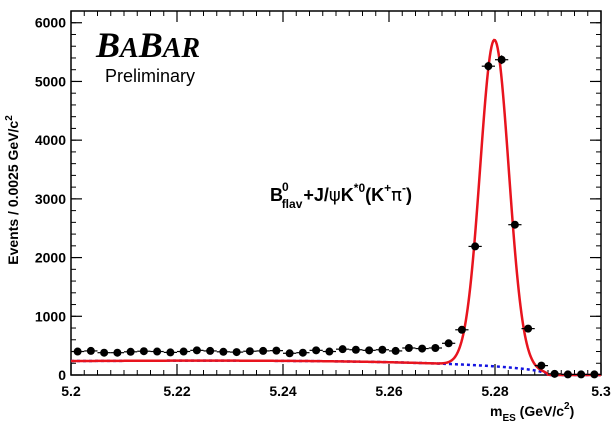 This screenshot has height=424, width=615. What do you see at coordinates (360, 188) in the screenshot?
I see `annotation-sup-star-zero: *0` at bounding box center [360, 188].